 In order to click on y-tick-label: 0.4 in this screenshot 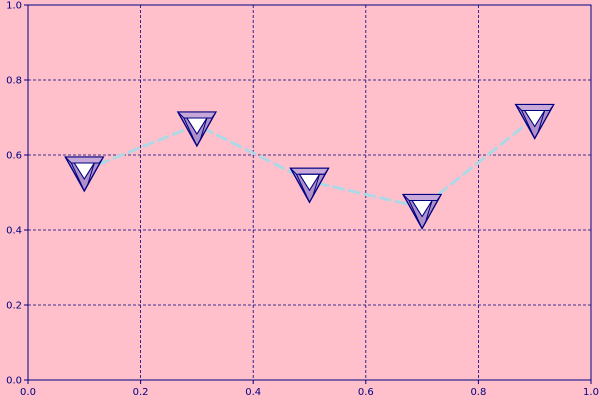, I will do `click(14, 231)`.